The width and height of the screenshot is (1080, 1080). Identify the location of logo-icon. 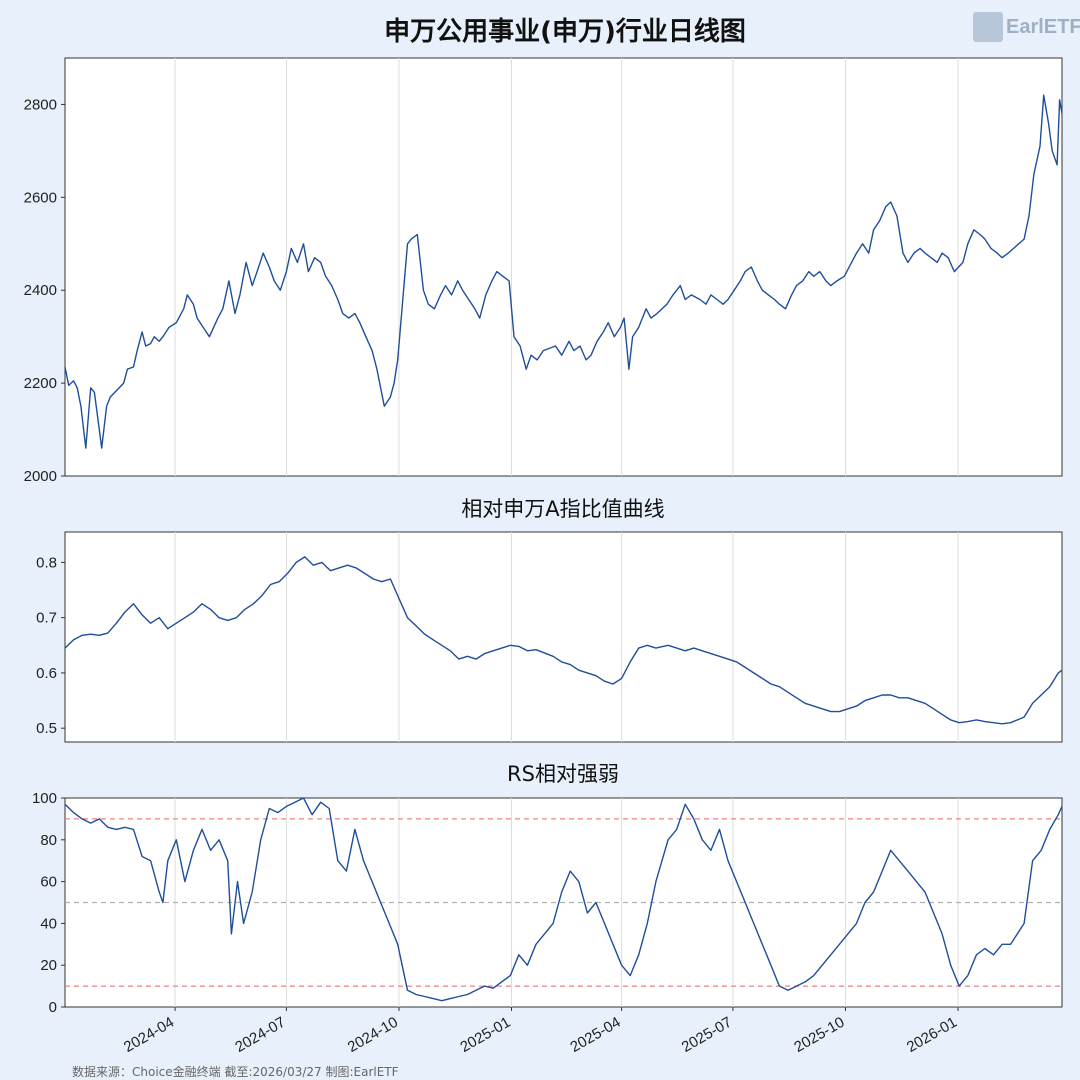
(988, 27).